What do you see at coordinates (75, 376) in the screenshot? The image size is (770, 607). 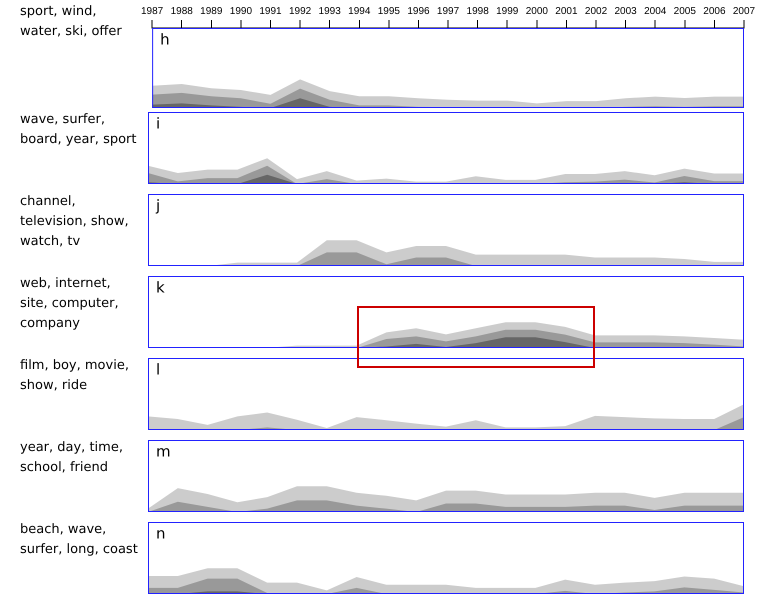 I see `y-axis-title: film, boy, movie, show, ride` at bounding box center [75, 376].